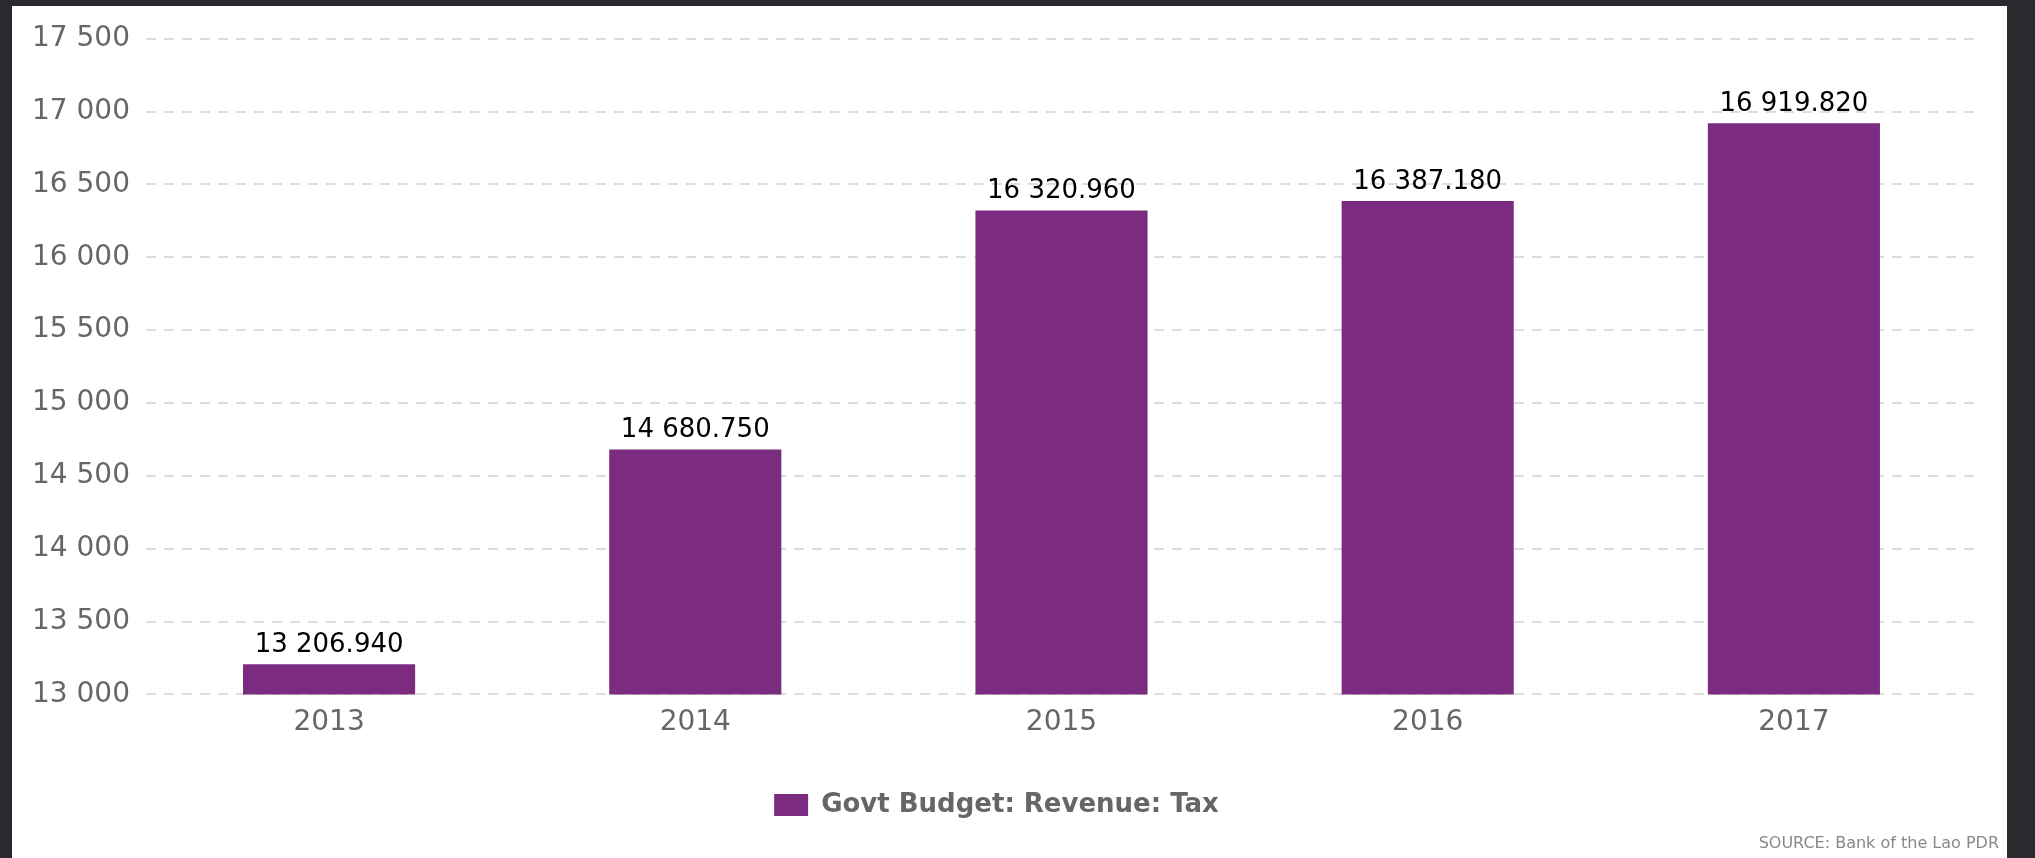 This screenshot has height=858, width=2035. What do you see at coordinates (1428, 179) in the screenshot?
I see `data-label: 16 387.180` at bounding box center [1428, 179].